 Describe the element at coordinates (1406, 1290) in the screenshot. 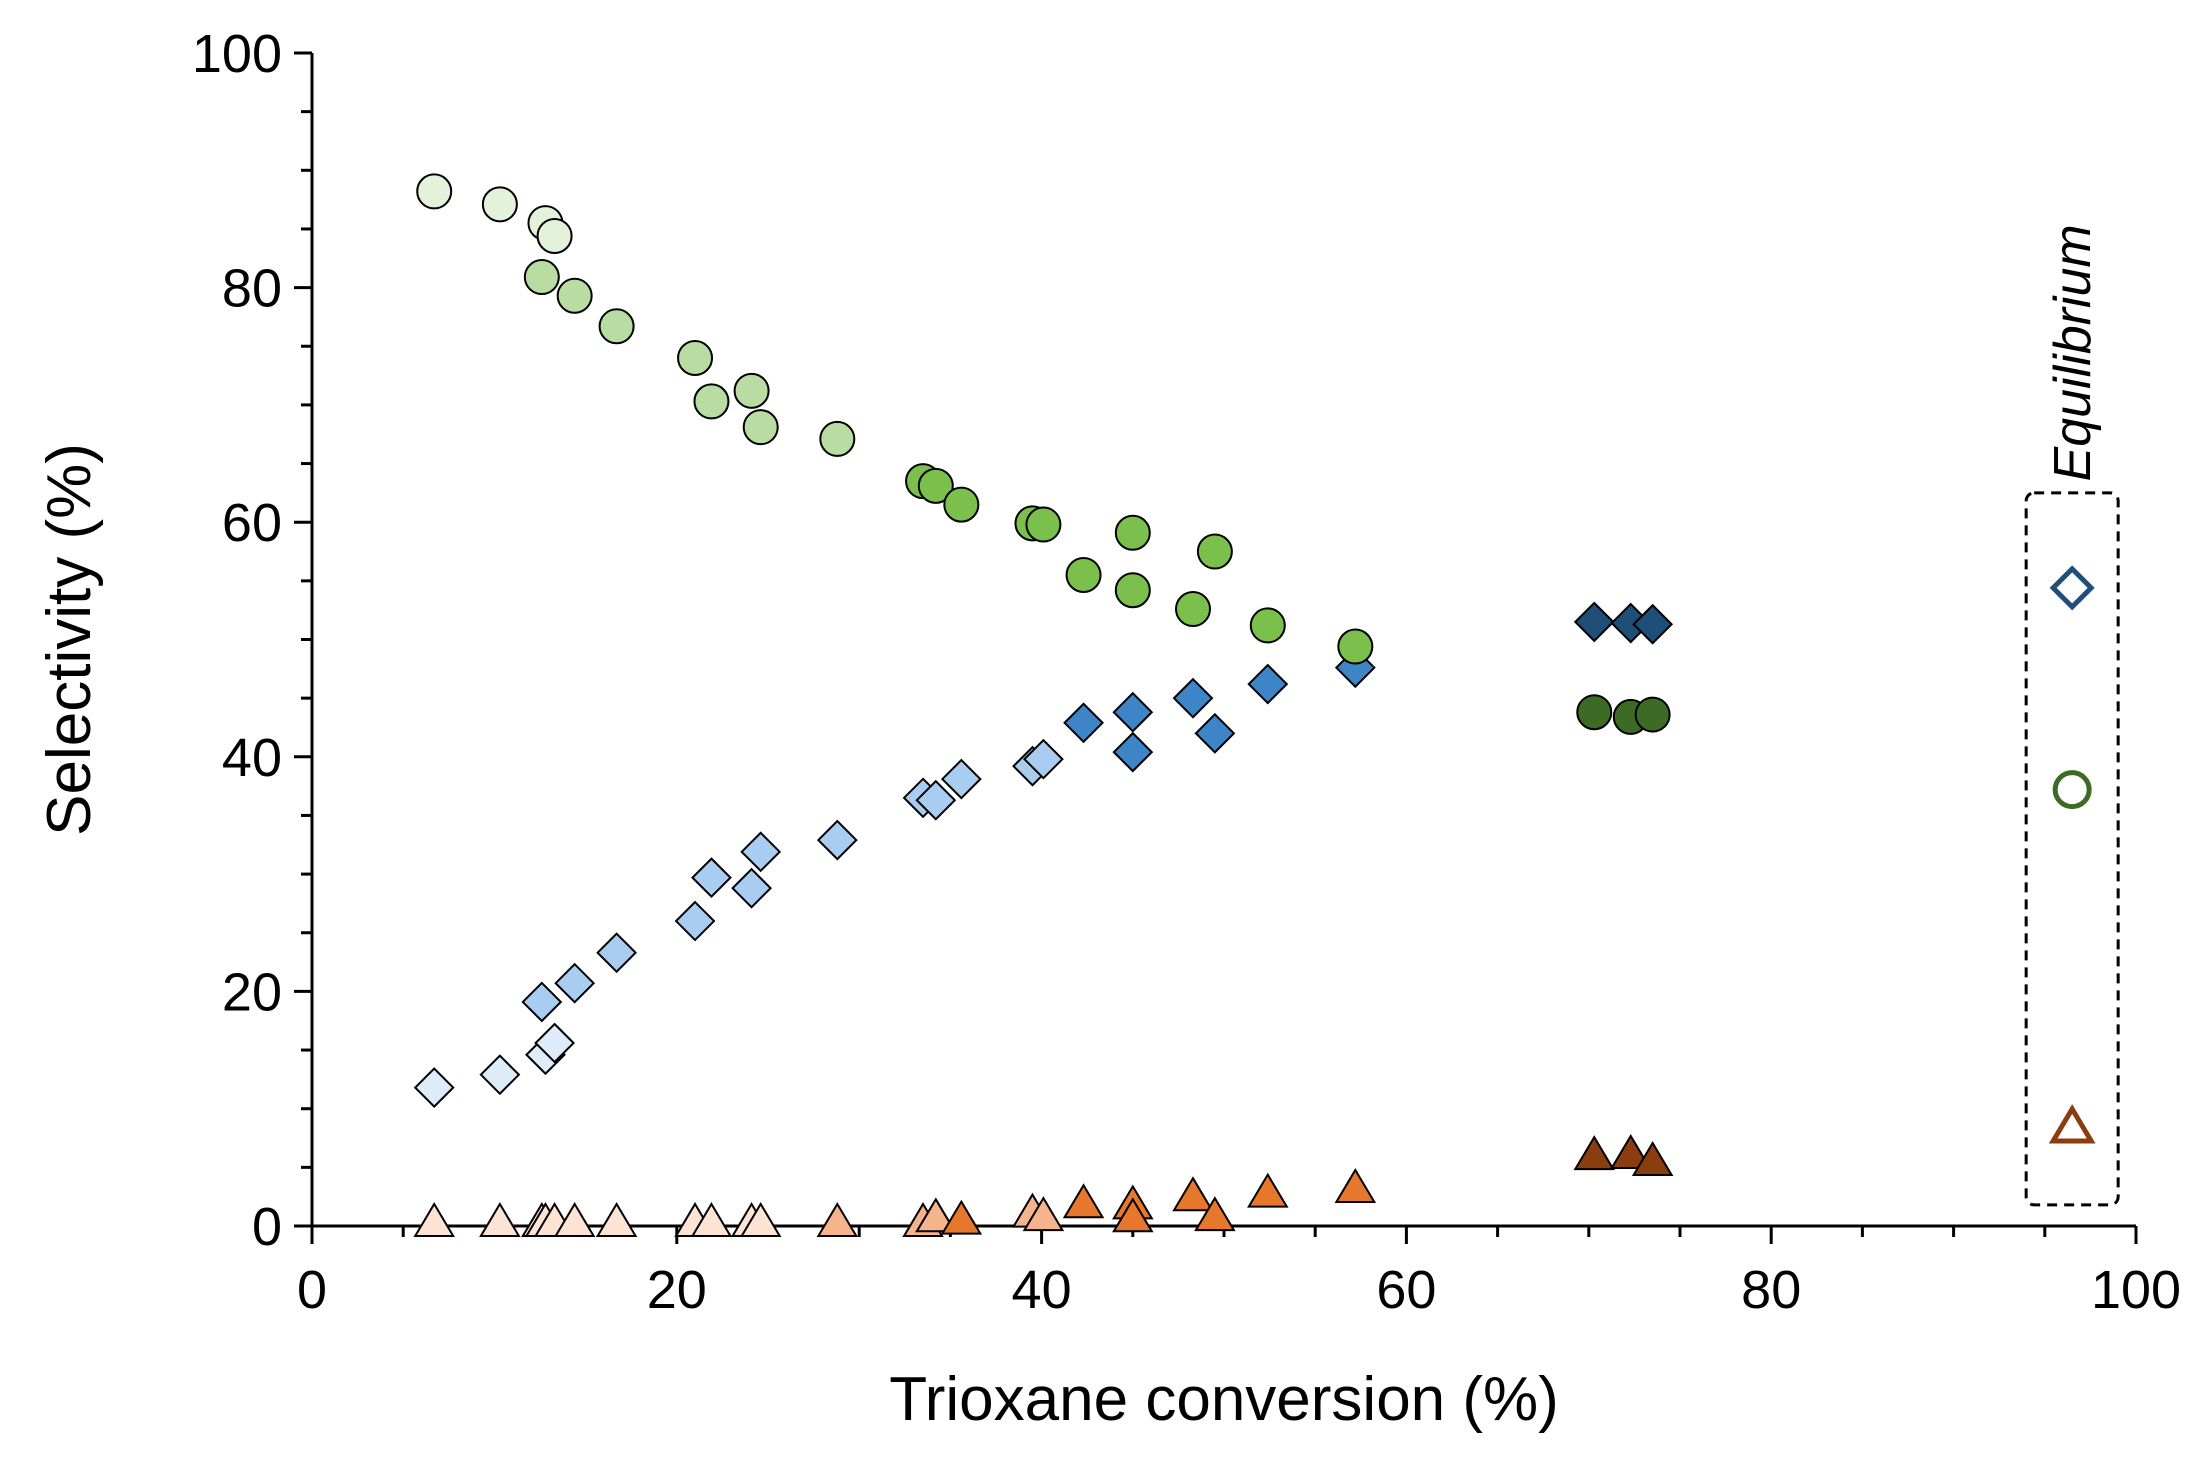

I see `x-tick-label: 60` at that location.